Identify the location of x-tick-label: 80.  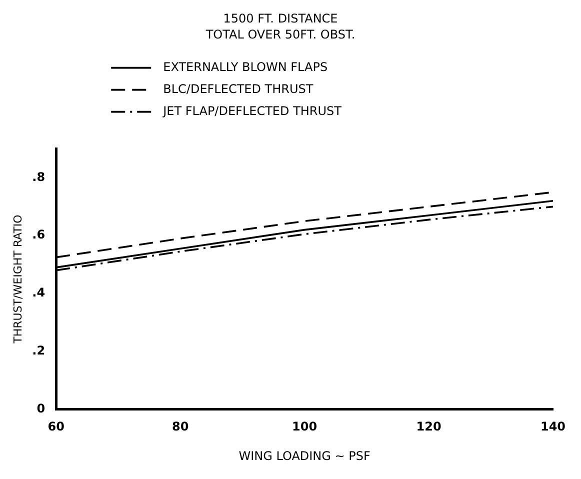
(180, 427).